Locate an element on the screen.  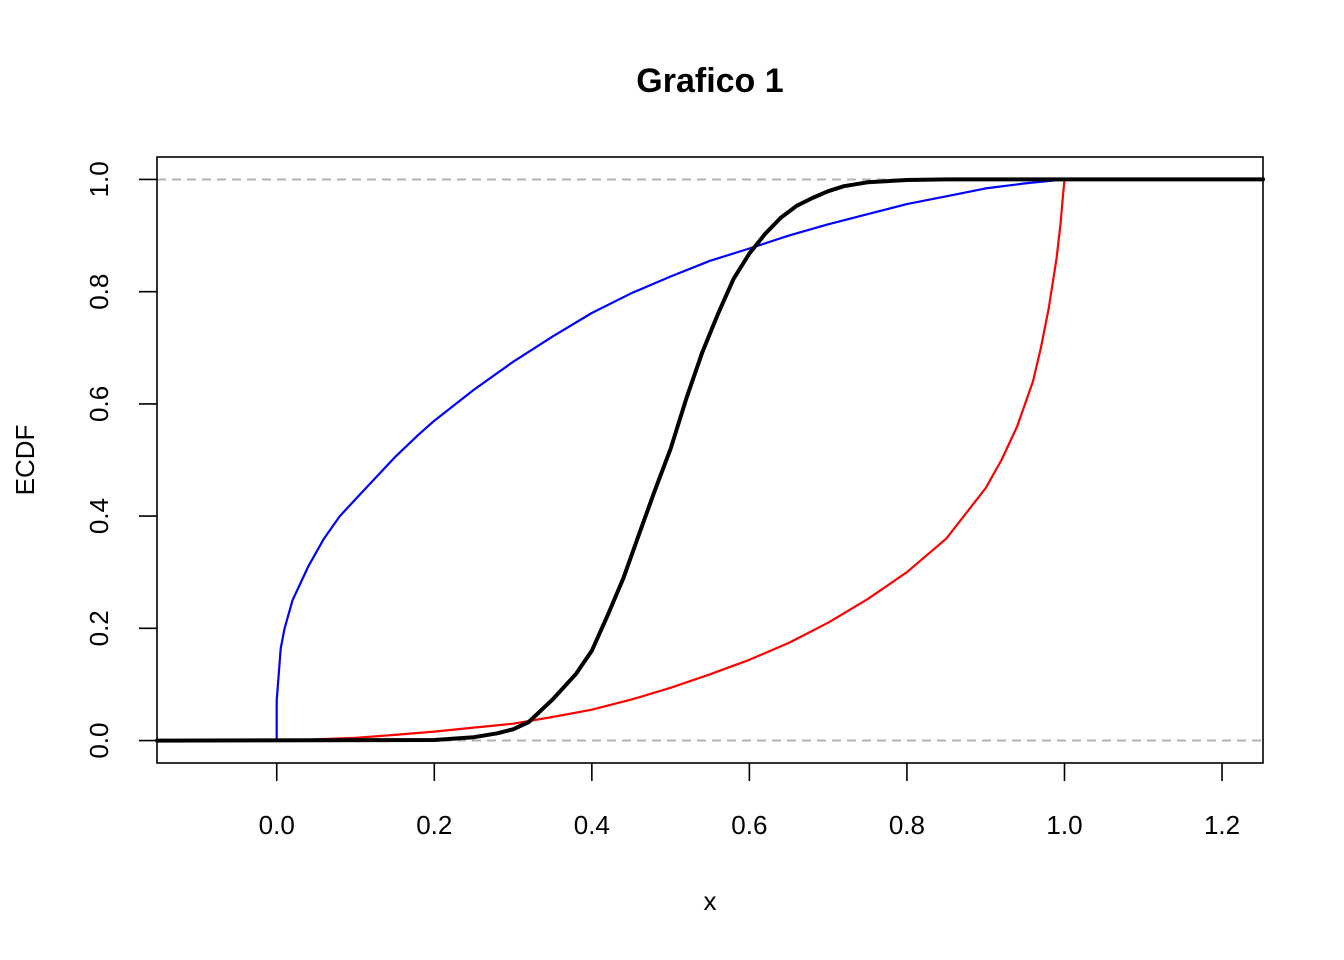
x-tick-label-5: 1.0 is located at coordinates (1064, 825).